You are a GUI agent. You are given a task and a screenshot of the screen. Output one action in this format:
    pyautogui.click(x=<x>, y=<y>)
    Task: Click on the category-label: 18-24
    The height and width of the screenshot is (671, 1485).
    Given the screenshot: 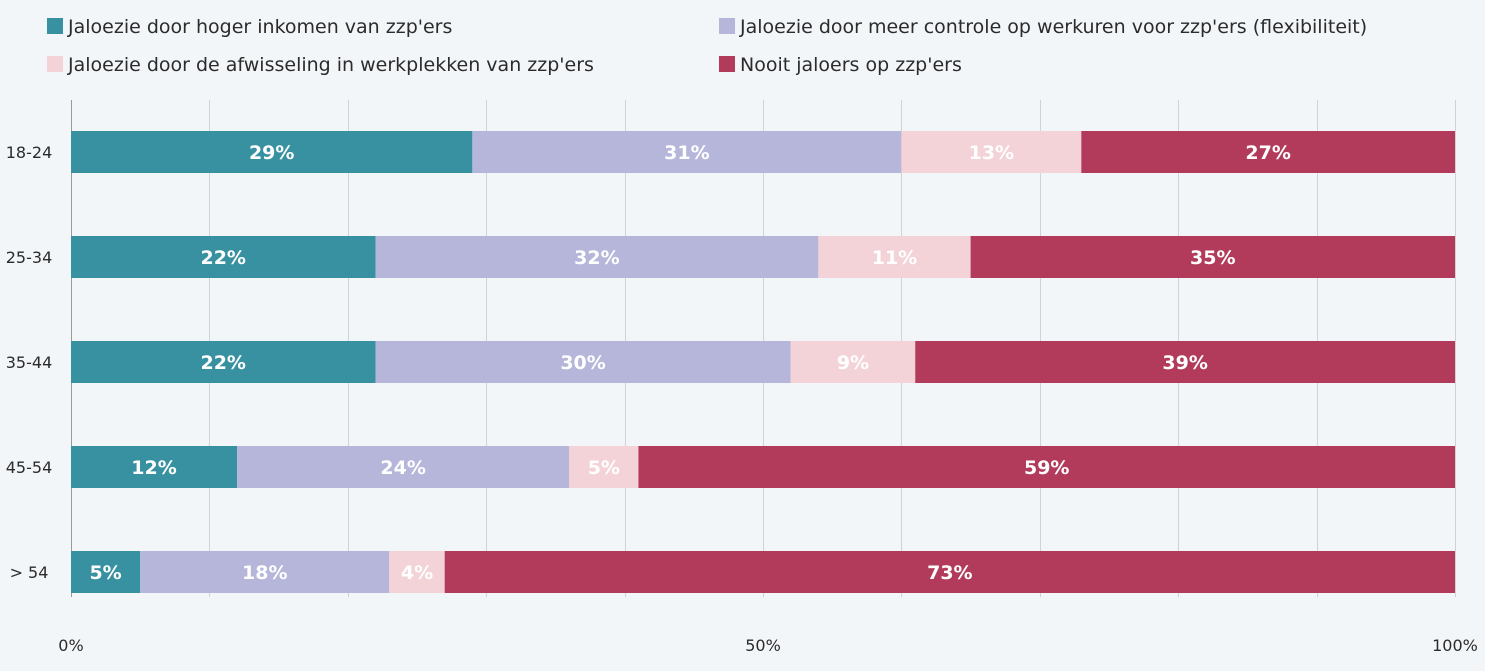 What is the action you would take?
    pyautogui.click(x=29, y=152)
    